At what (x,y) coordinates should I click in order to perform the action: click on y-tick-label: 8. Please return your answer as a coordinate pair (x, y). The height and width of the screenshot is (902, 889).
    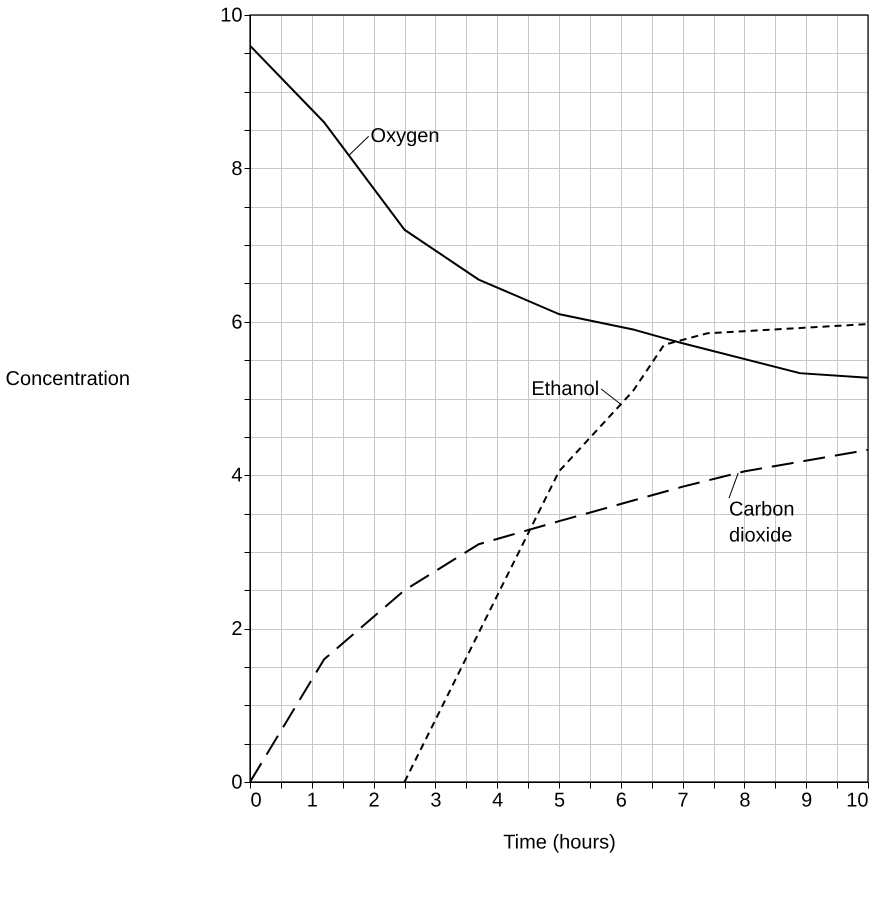
    Looking at the image, I should click on (236, 169).